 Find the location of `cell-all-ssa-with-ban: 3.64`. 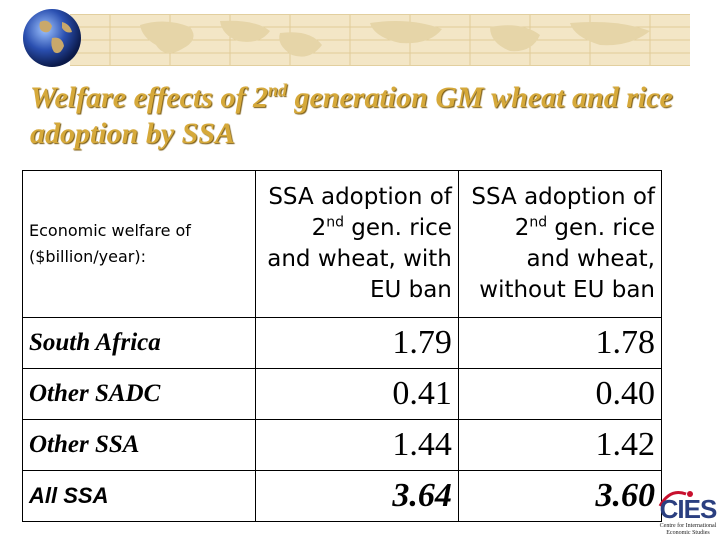

cell-all-ssa-with-ban: 3.64 is located at coordinates (356, 496).